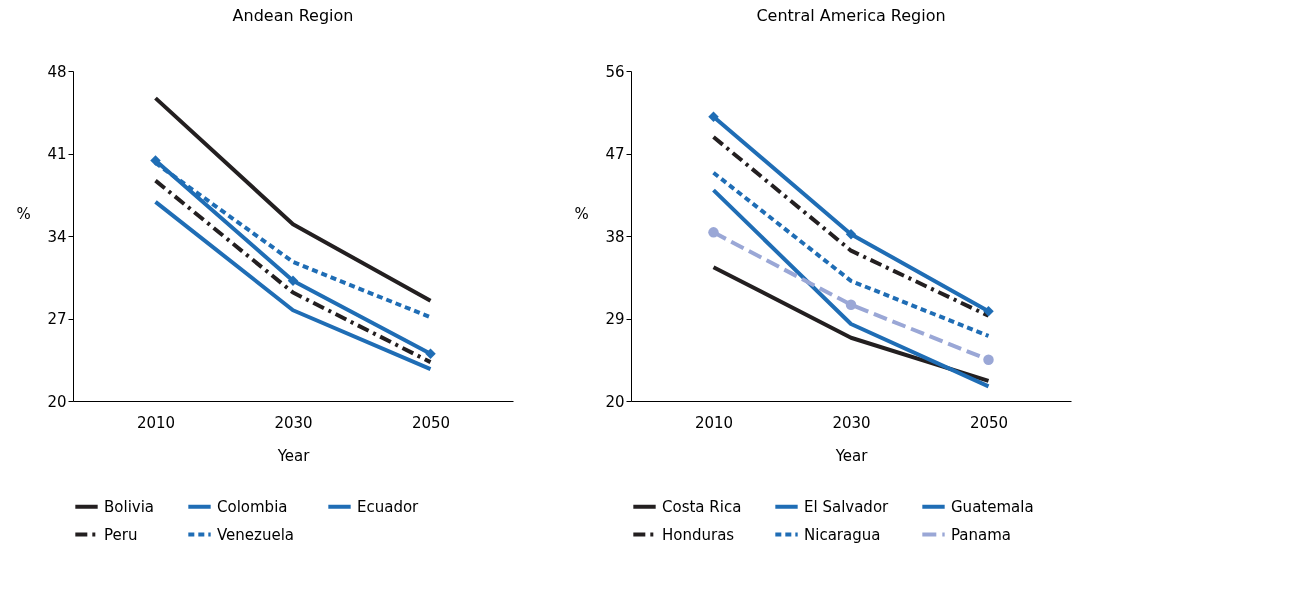 The height and width of the screenshot is (596, 1291). I want to click on legend-label: Panama, so click(981, 534).